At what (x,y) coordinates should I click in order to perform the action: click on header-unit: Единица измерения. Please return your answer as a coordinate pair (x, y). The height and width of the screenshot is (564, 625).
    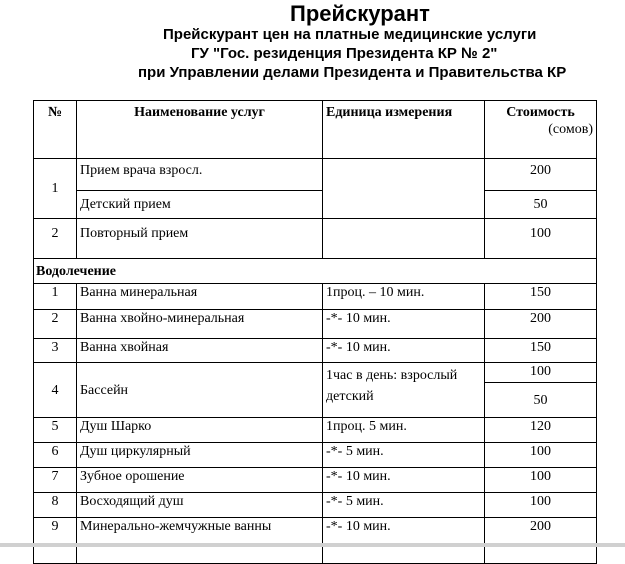
    Looking at the image, I should click on (403, 129).